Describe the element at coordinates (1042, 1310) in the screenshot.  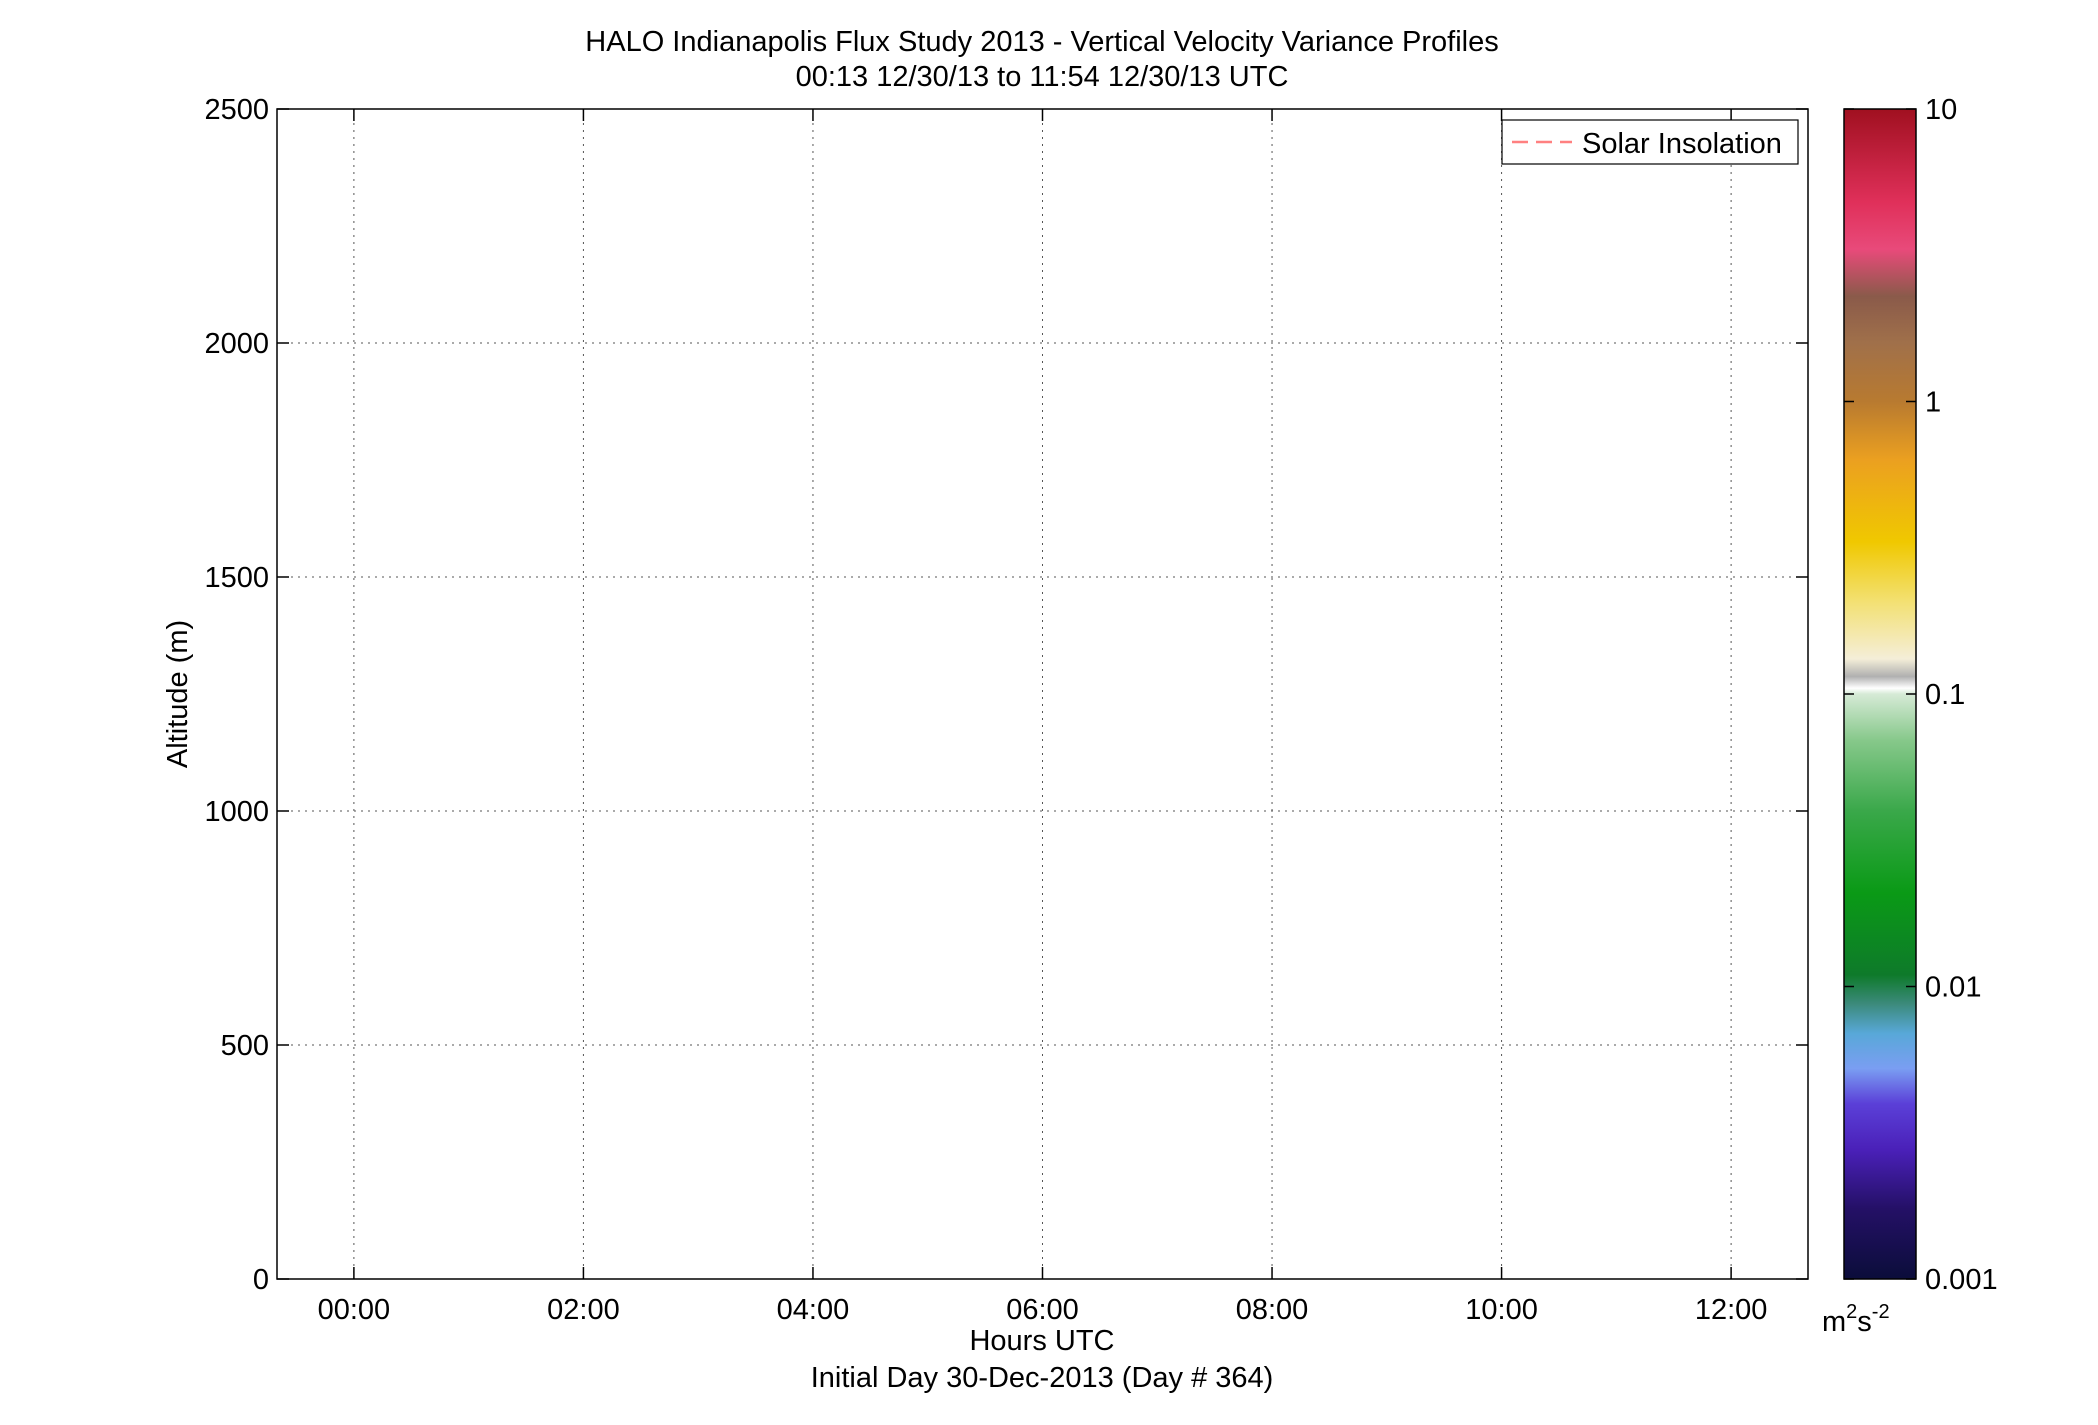
I see `x-tick-label: 06:00` at that location.